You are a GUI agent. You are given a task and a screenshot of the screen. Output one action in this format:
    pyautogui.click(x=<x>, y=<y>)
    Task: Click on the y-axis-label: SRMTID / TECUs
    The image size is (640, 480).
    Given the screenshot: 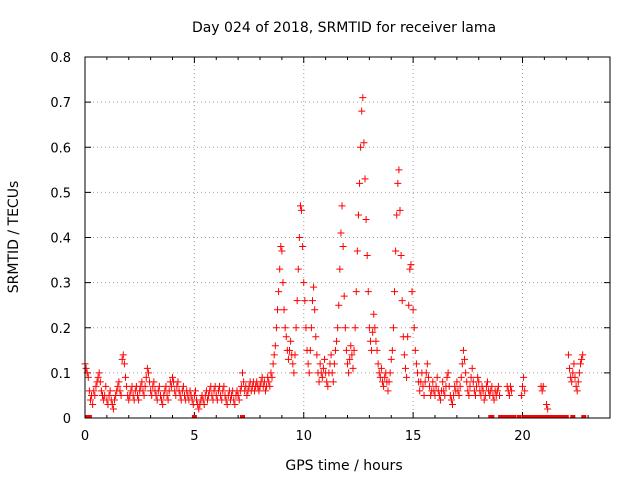 What is the action you would take?
    pyautogui.click(x=14, y=237)
    